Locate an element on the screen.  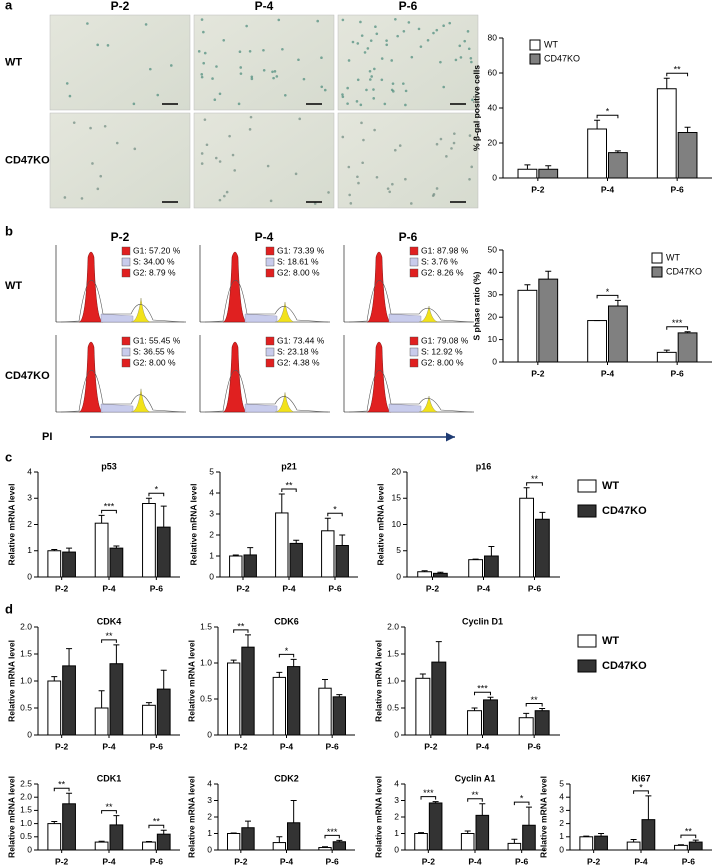
row-label: WT is located at coordinates (13, 286).